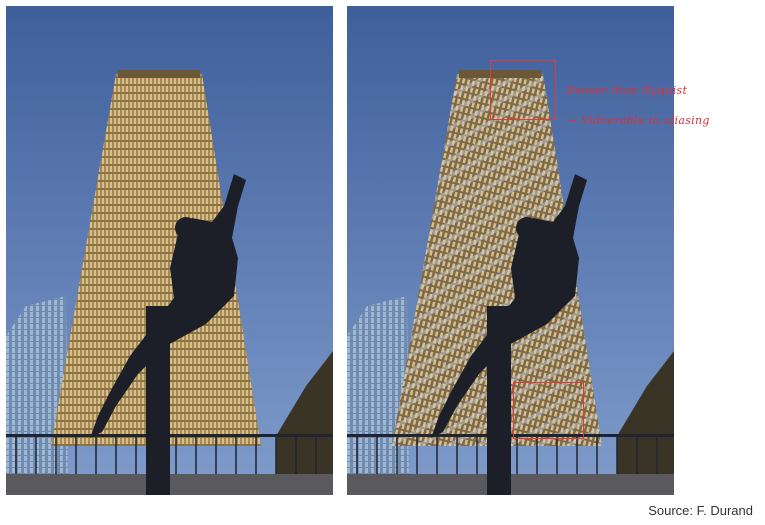 This screenshot has width=765, height=525. Describe the element at coordinates (627, 90) in the screenshot. I see `annotation-line-1: Denser than Nyquist` at that location.